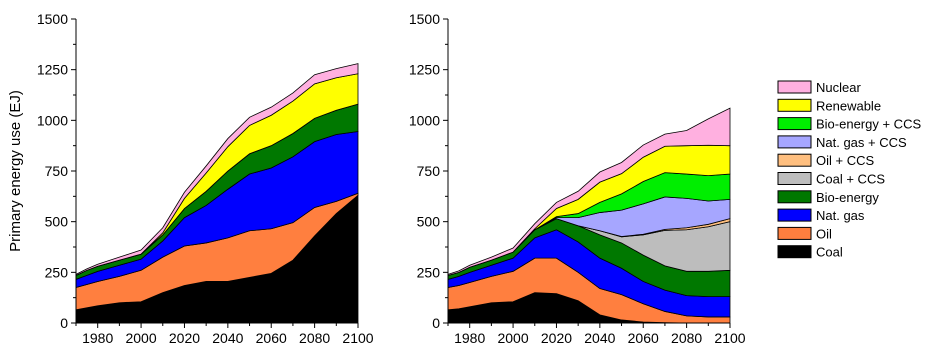  I want to click on legend-label-renewable: Renewable, so click(848, 105).